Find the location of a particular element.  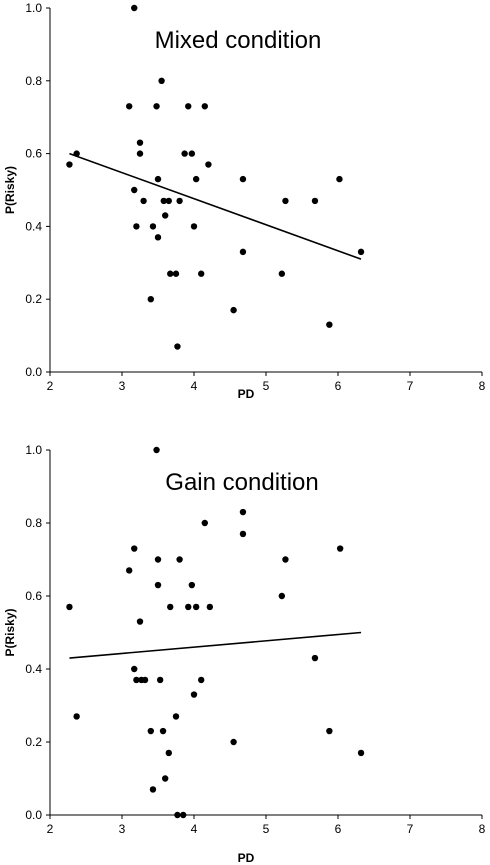

chart-title: Mixed condition is located at coordinates (238, 40).